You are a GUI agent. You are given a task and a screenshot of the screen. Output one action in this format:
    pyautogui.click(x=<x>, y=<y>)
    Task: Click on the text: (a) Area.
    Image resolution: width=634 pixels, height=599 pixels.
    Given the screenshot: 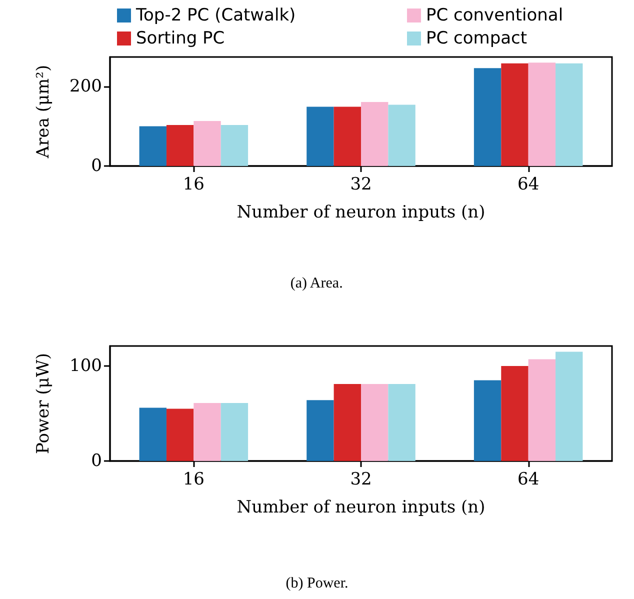 What is the action you would take?
    pyautogui.click(x=316, y=284)
    